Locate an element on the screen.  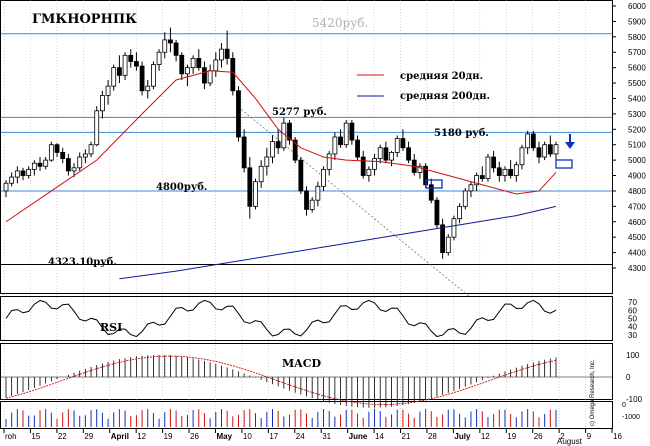
macd-label: MACD is located at coordinates (301, 363).